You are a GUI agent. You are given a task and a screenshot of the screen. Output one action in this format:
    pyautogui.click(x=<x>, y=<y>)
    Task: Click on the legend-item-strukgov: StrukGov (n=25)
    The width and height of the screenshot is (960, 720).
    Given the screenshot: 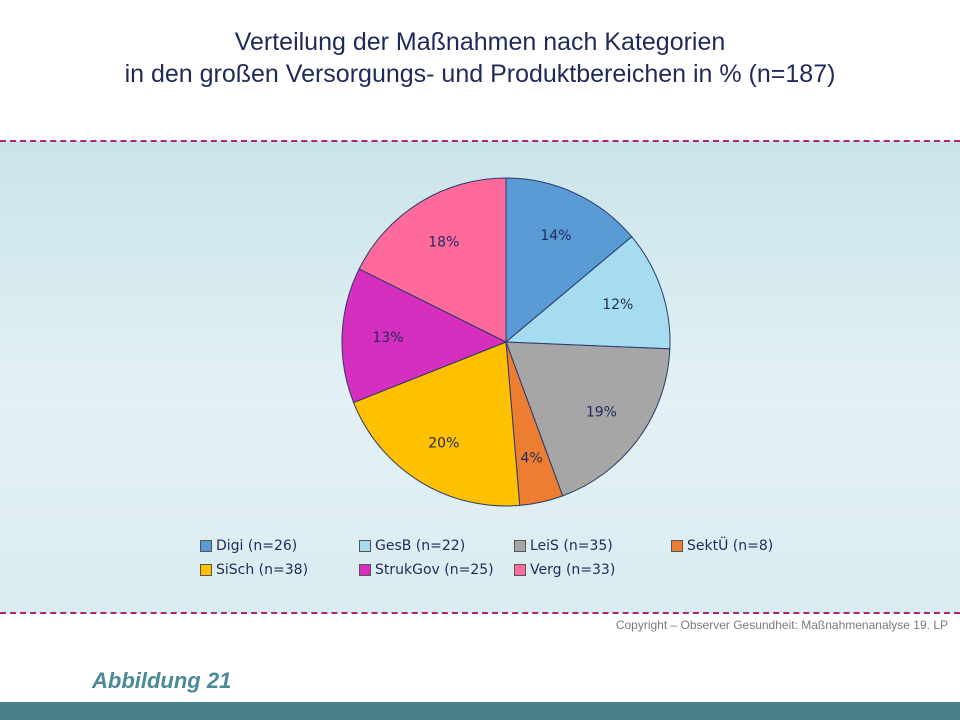 What is the action you would take?
    pyautogui.click(x=426, y=570)
    